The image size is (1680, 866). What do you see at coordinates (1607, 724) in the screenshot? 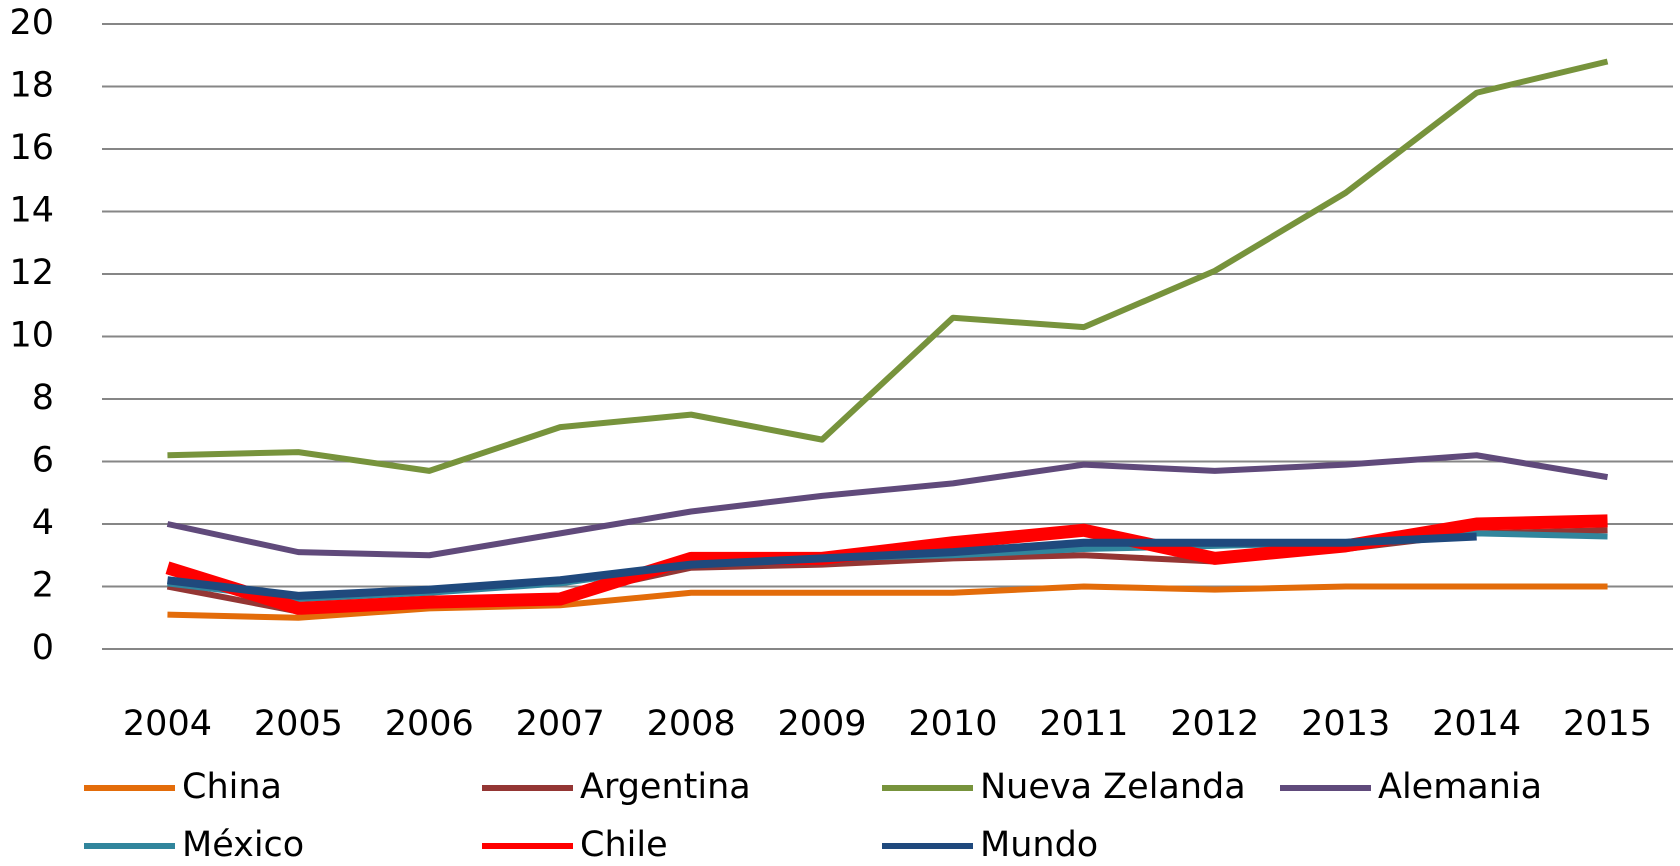
I see `x-tick-label: 2015` at bounding box center [1607, 724].